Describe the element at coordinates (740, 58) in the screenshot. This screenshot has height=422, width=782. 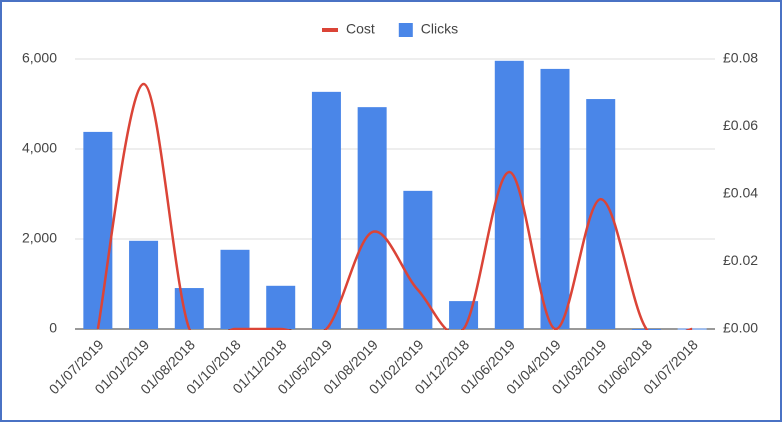
I see `y2-tick-label: £0.08` at that location.